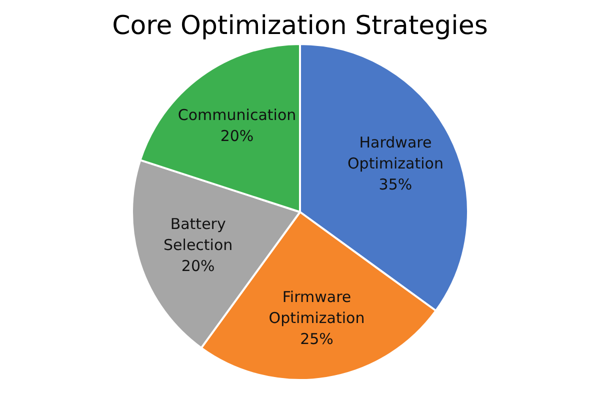 The width and height of the screenshot is (600, 400). What do you see at coordinates (317, 339) in the screenshot?
I see `data-label: 25%` at bounding box center [317, 339].